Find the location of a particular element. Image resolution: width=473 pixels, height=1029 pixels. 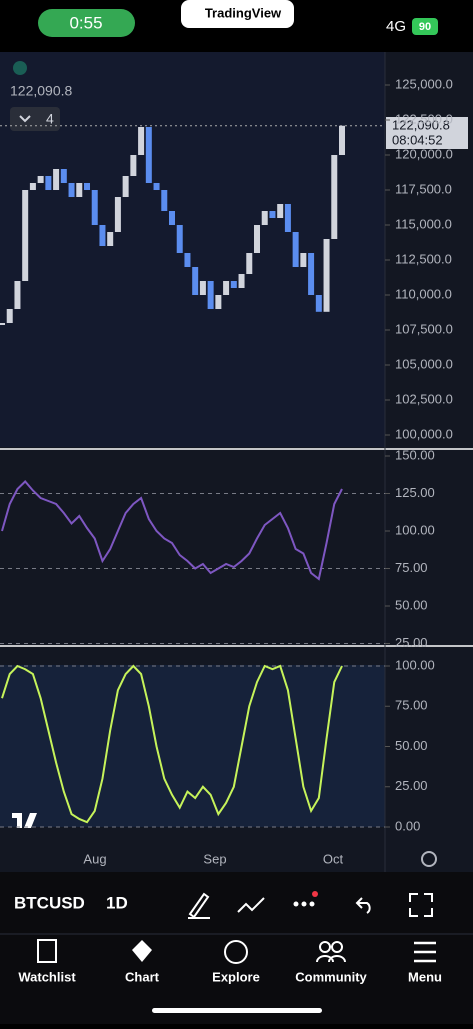

axis-label: 75.00 is located at coordinates (411, 705).